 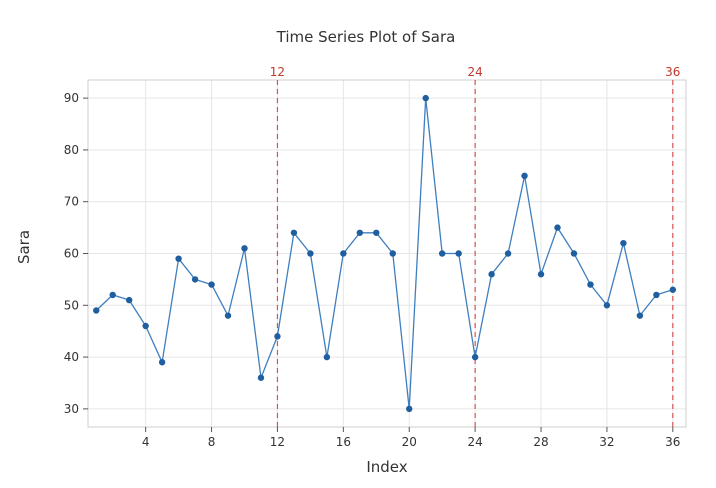 I want to click on y-tick-label: 30, so click(x=71, y=409).